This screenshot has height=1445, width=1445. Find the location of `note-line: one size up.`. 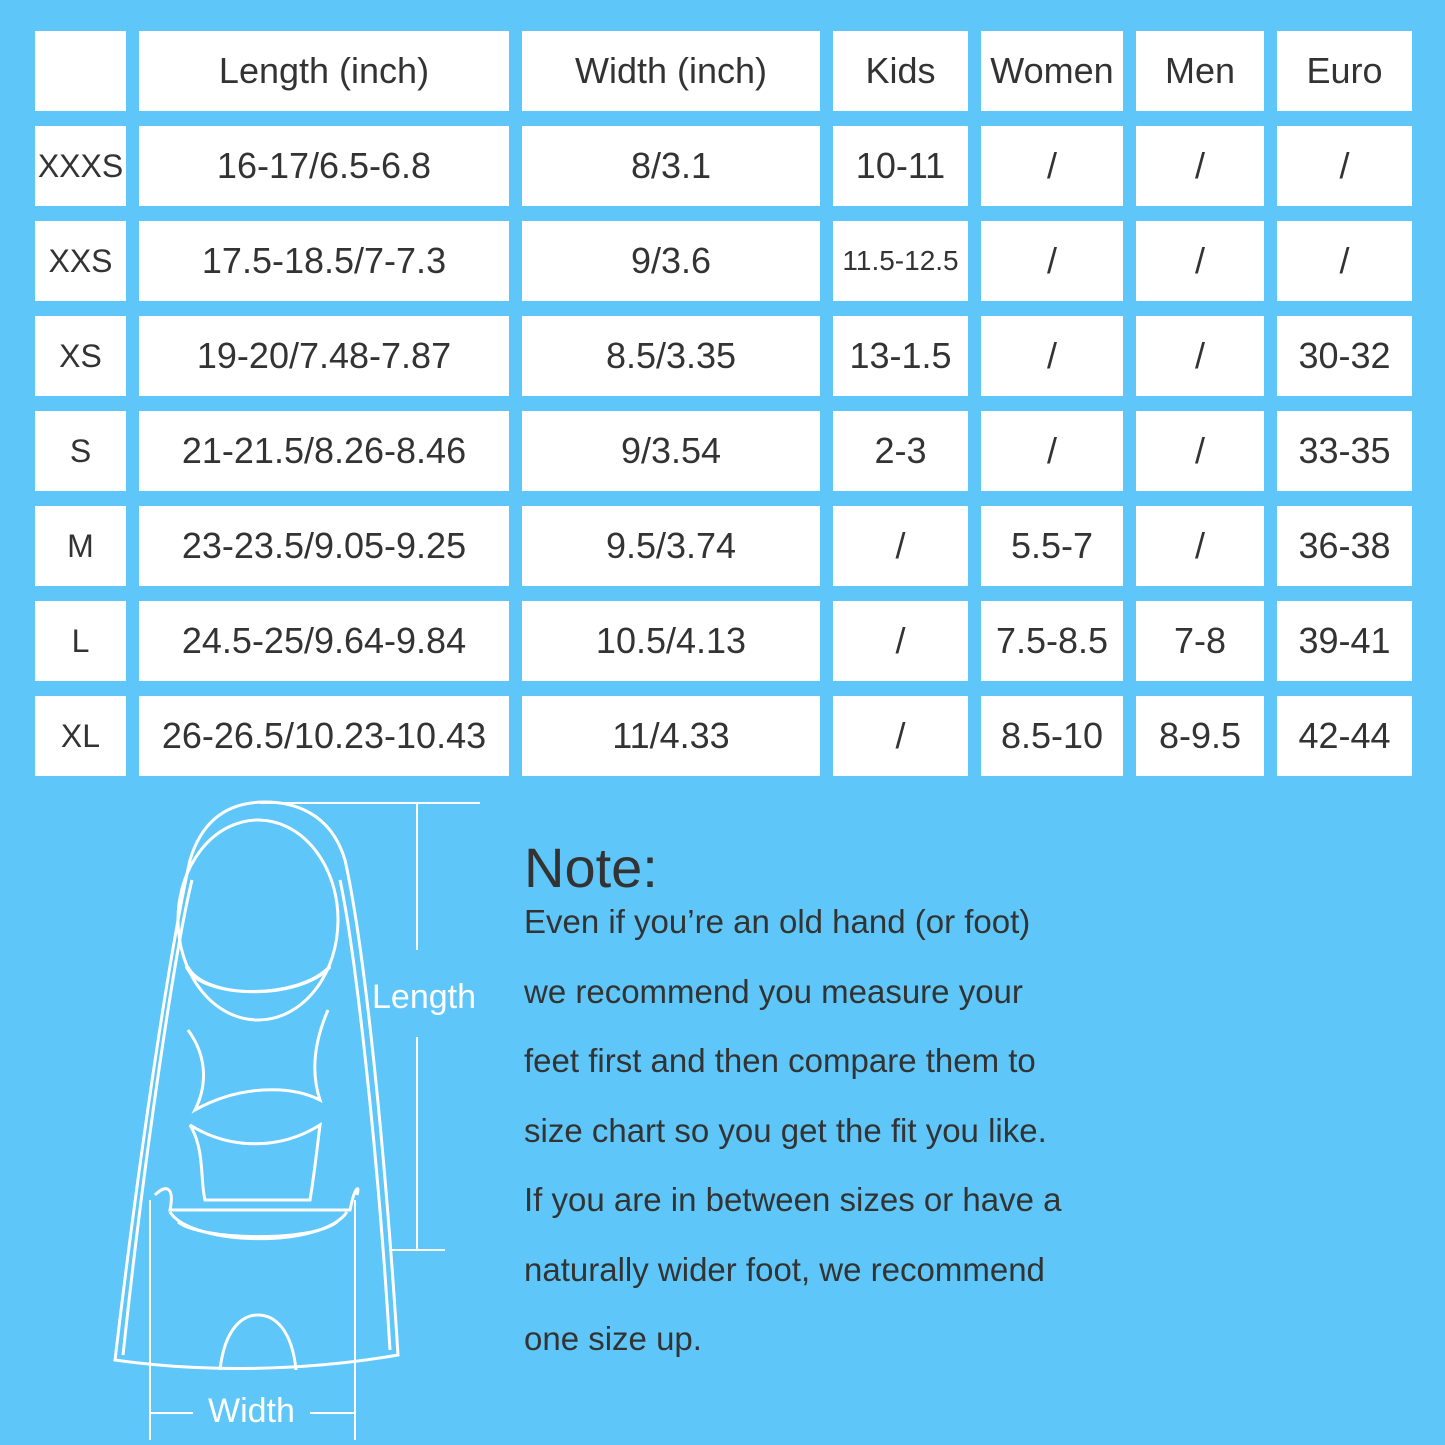

note-line: one size up. is located at coordinates (613, 1338).